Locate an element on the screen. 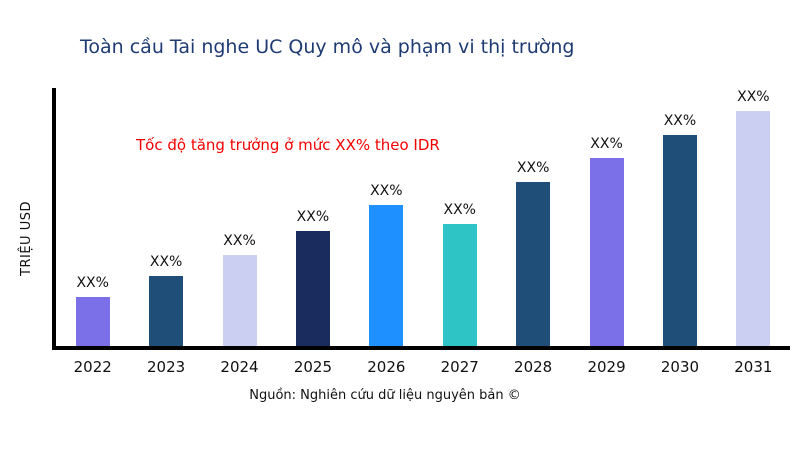  bar-column-2029: XX% is located at coordinates (606, 241).